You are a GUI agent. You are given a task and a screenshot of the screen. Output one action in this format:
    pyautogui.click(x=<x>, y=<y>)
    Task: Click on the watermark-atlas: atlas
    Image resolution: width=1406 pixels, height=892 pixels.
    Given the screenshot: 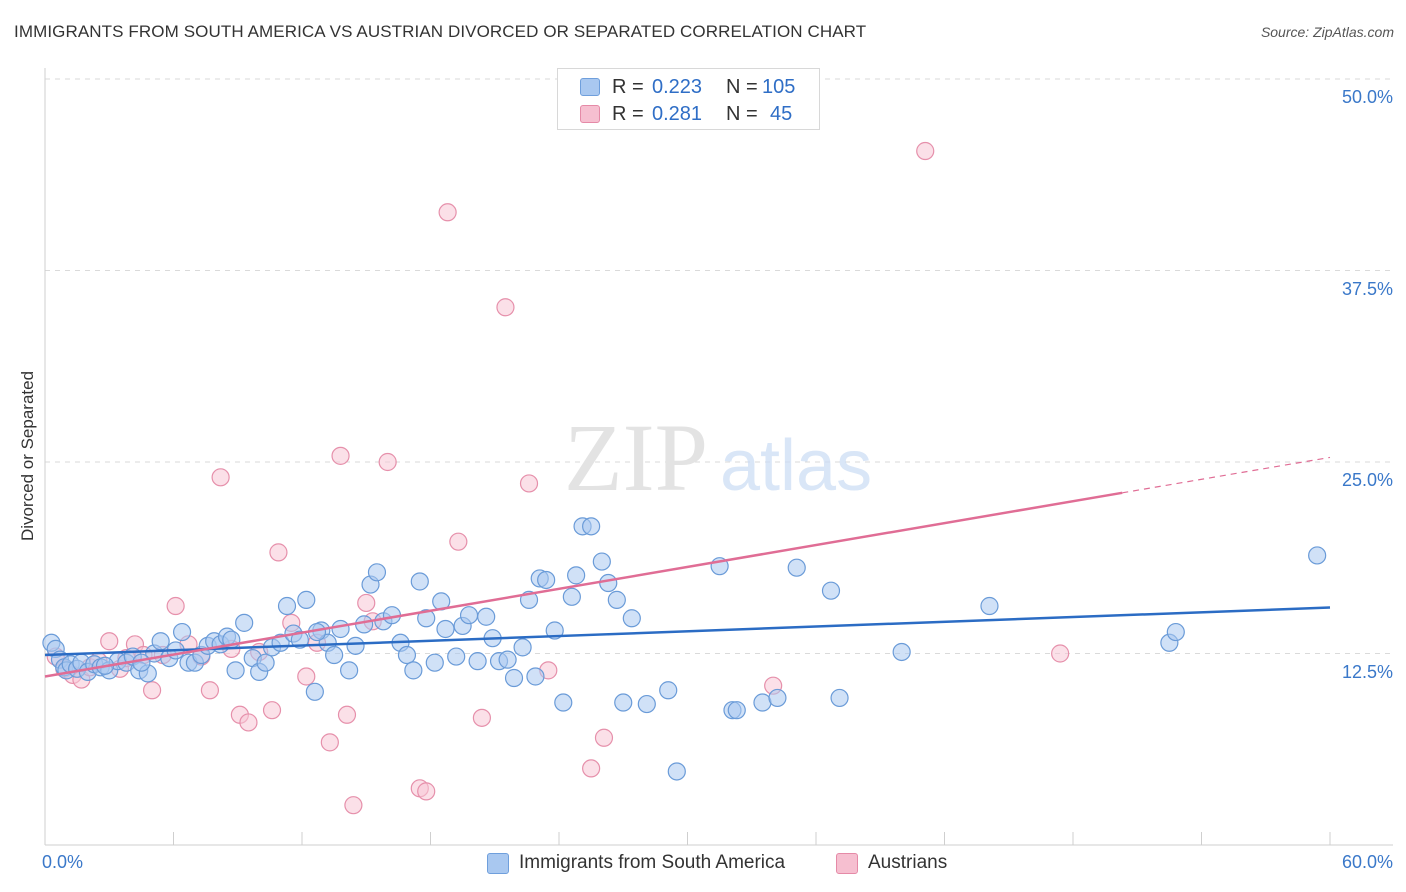 What is the action you would take?
    pyautogui.click(x=796, y=466)
    